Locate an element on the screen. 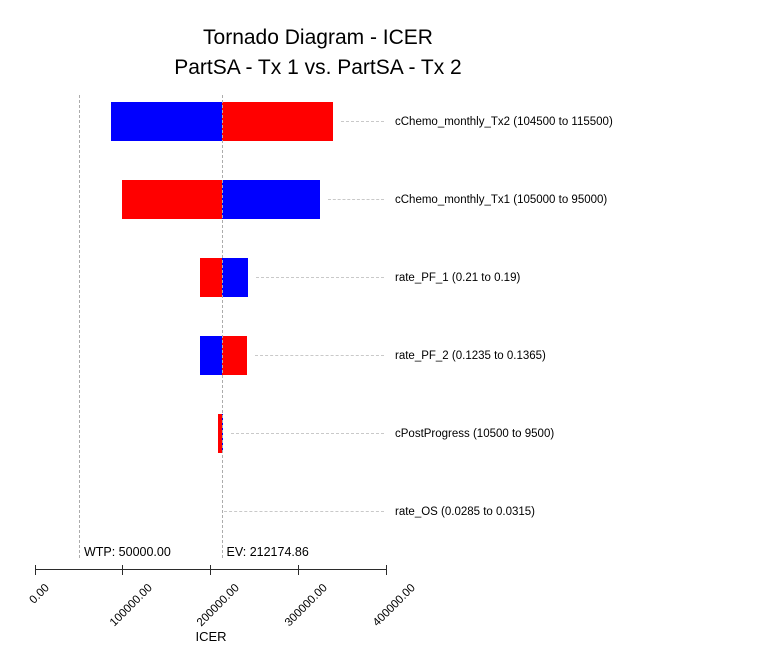  wtp-label: WTP: 50000.00 is located at coordinates (127, 552).